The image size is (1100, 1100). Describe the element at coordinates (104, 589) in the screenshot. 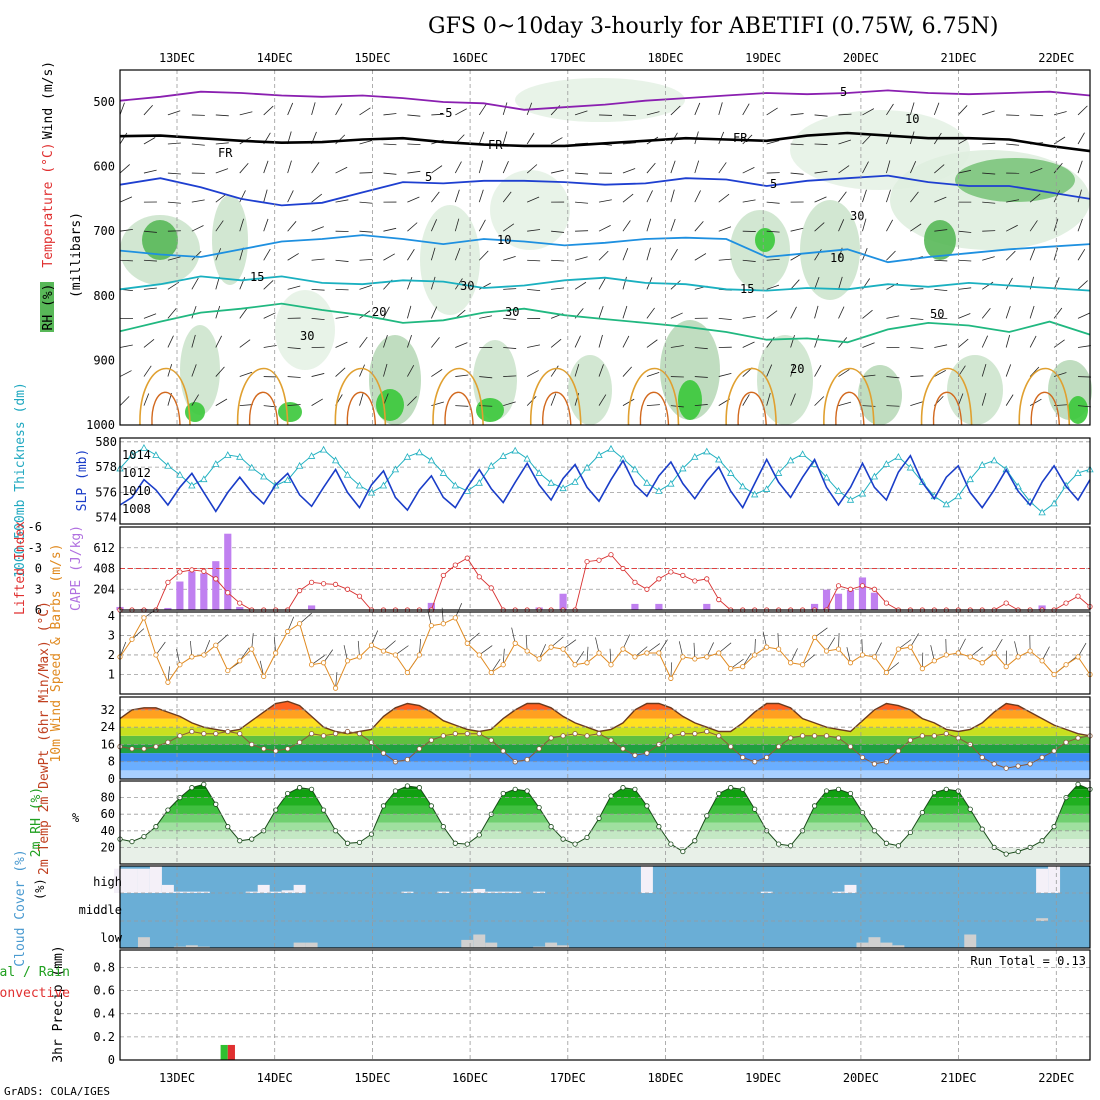

I see `cape-tick: 204` at that location.